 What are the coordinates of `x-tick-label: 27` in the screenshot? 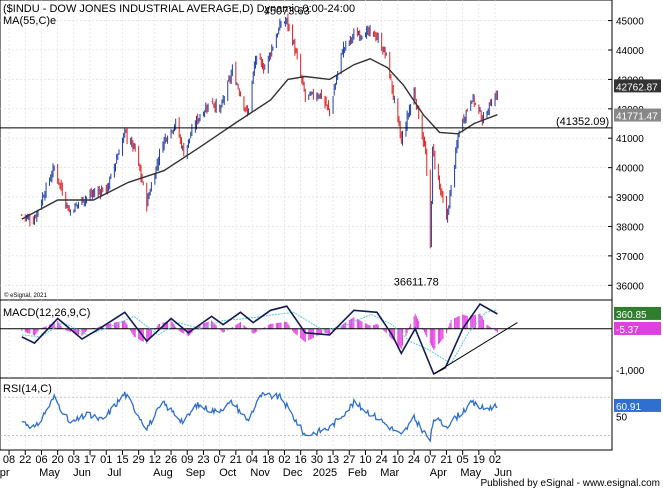 It's located at (349, 460).